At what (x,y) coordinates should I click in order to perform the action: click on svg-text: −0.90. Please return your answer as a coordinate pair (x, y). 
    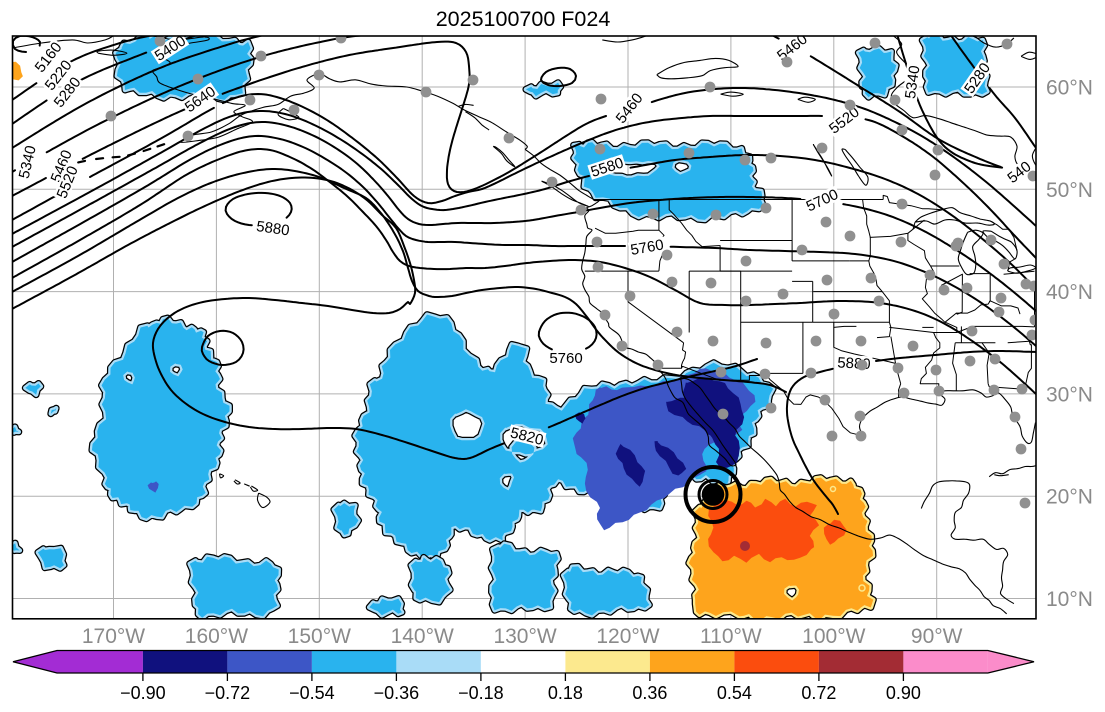
    Looking at the image, I should click on (143, 693).